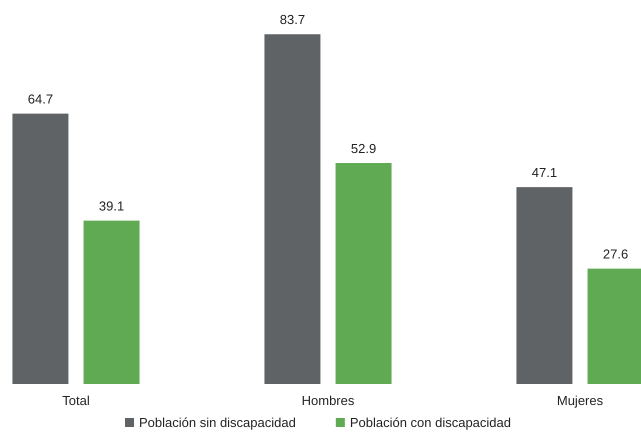  What do you see at coordinates (41, 99) in the screenshot?
I see `data-label: 64.7` at bounding box center [41, 99].